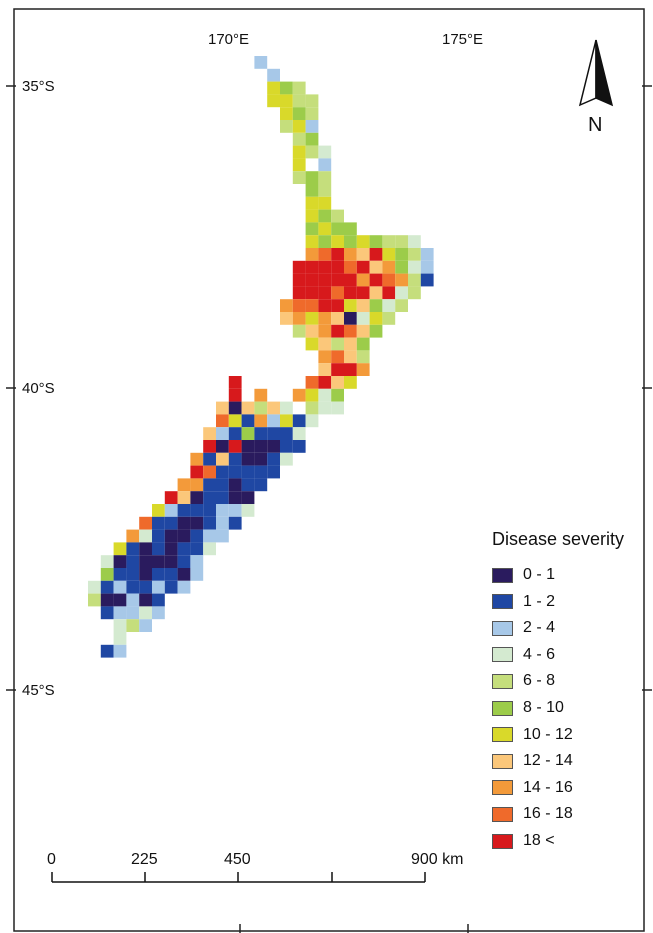 This screenshot has height=933, width=653. Describe the element at coordinates (38, 690) in the screenshot. I see `latitude-label-45s: 45°S` at that location.